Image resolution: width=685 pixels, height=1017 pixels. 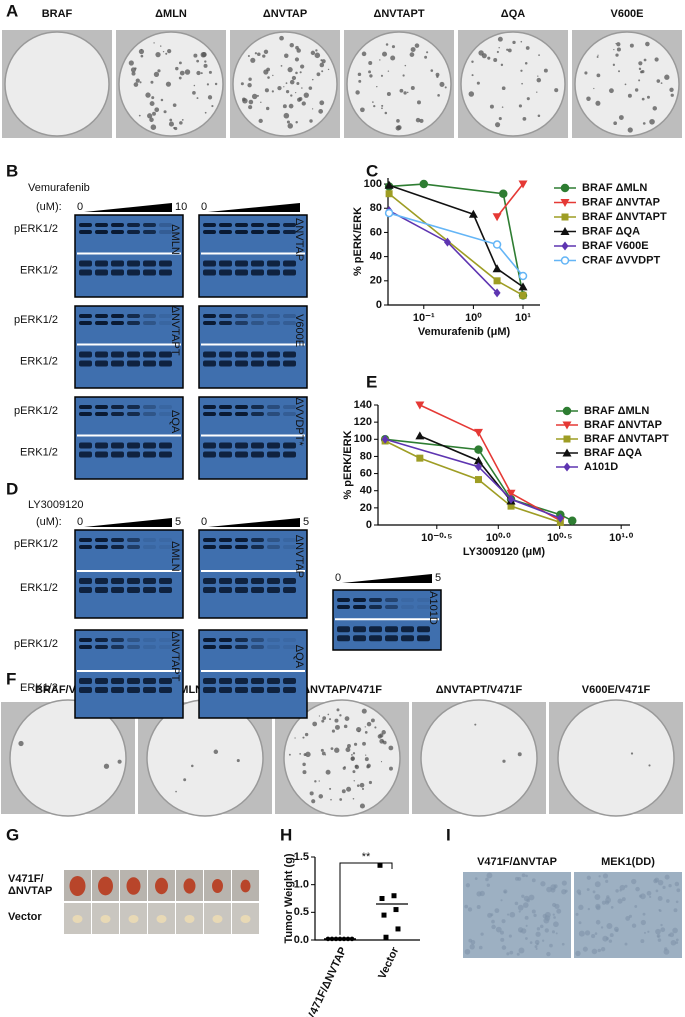 What do you see at coordinates (438, 578) in the screenshot?
I see `dose-label: 5` at bounding box center [438, 578].